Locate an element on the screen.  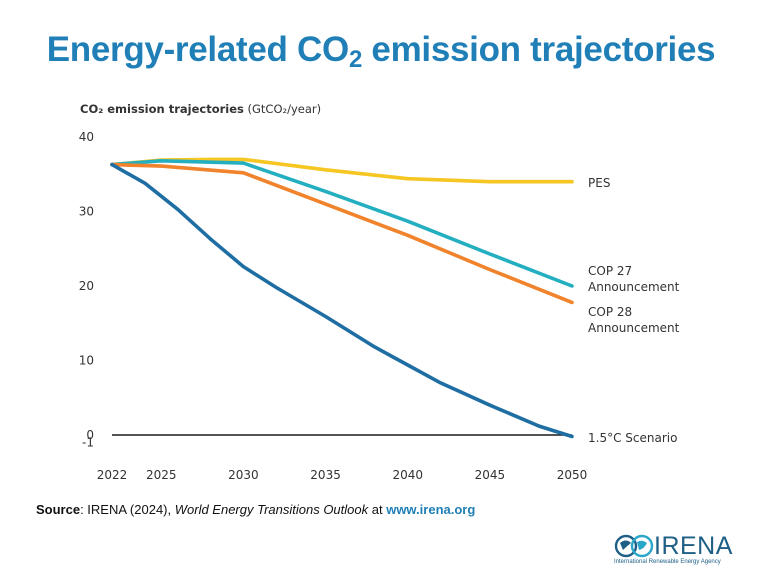
series-label: 1.5°C Scenario is located at coordinates (632, 438).